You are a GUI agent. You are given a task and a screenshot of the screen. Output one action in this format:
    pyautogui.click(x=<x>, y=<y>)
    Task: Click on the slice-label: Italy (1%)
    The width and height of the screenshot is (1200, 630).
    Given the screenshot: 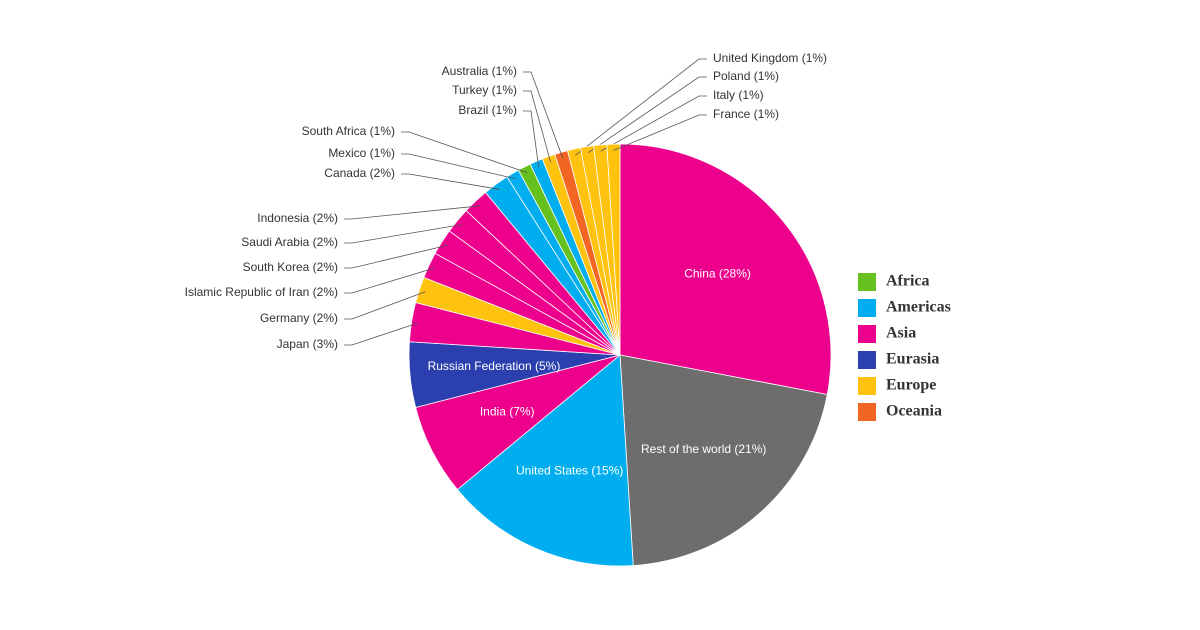 What is the action you would take?
    pyautogui.click(x=738, y=95)
    